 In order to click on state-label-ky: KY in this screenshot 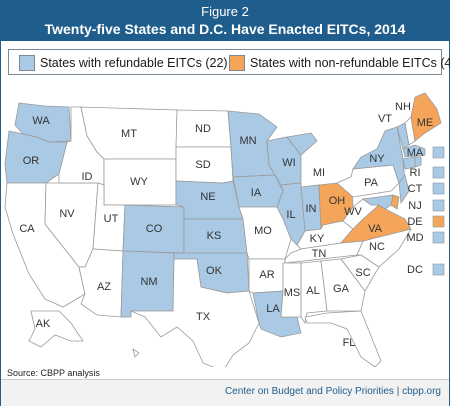, I will do `click(317, 239)`.